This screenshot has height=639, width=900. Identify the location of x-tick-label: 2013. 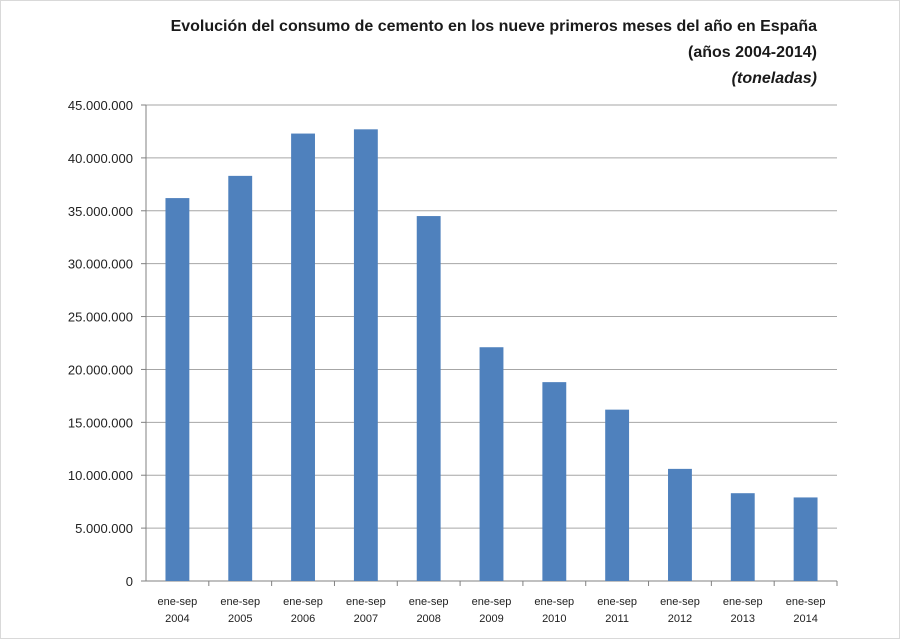
(743, 619).